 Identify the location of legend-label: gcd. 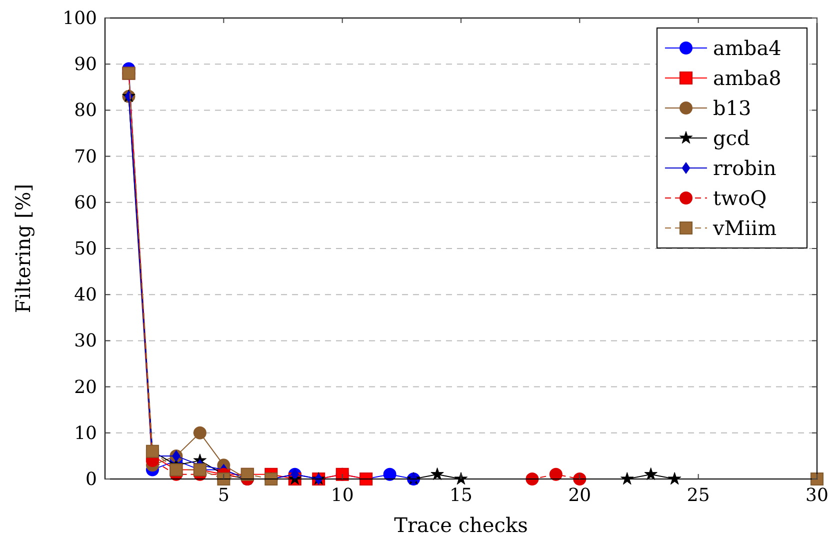
(731, 138).